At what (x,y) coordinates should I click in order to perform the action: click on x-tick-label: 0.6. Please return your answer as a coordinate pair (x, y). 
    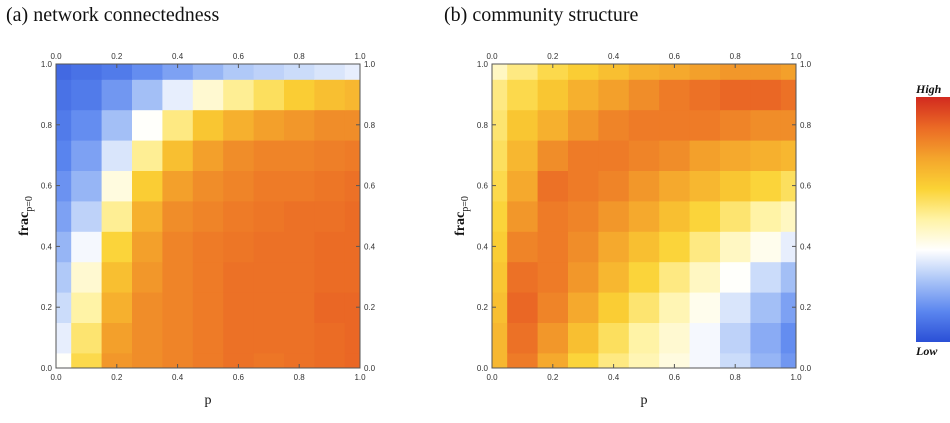
    Looking at the image, I should click on (239, 377).